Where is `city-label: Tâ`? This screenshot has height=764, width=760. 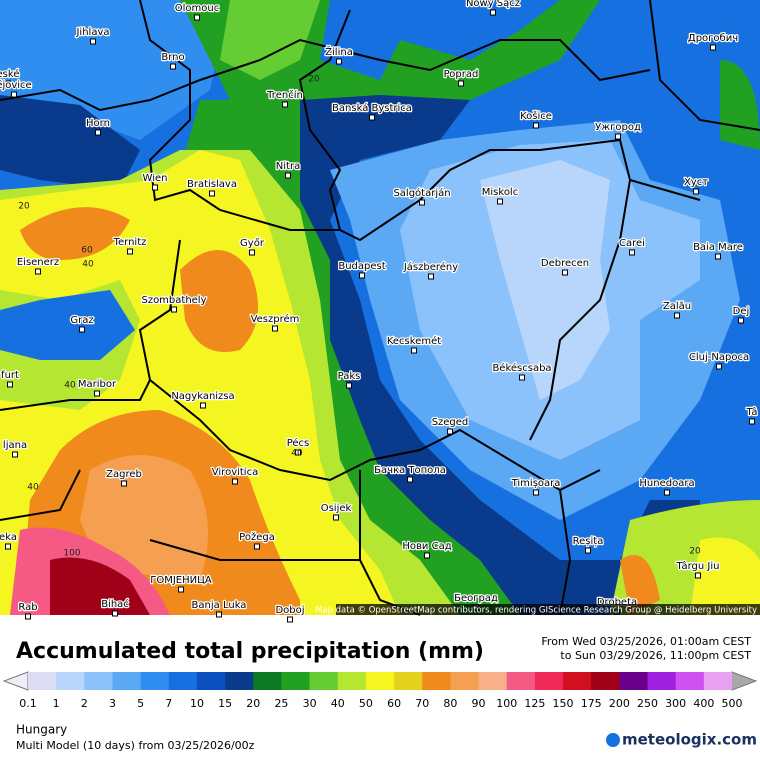
city-label: Tâ is located at coordinates (751, 412).